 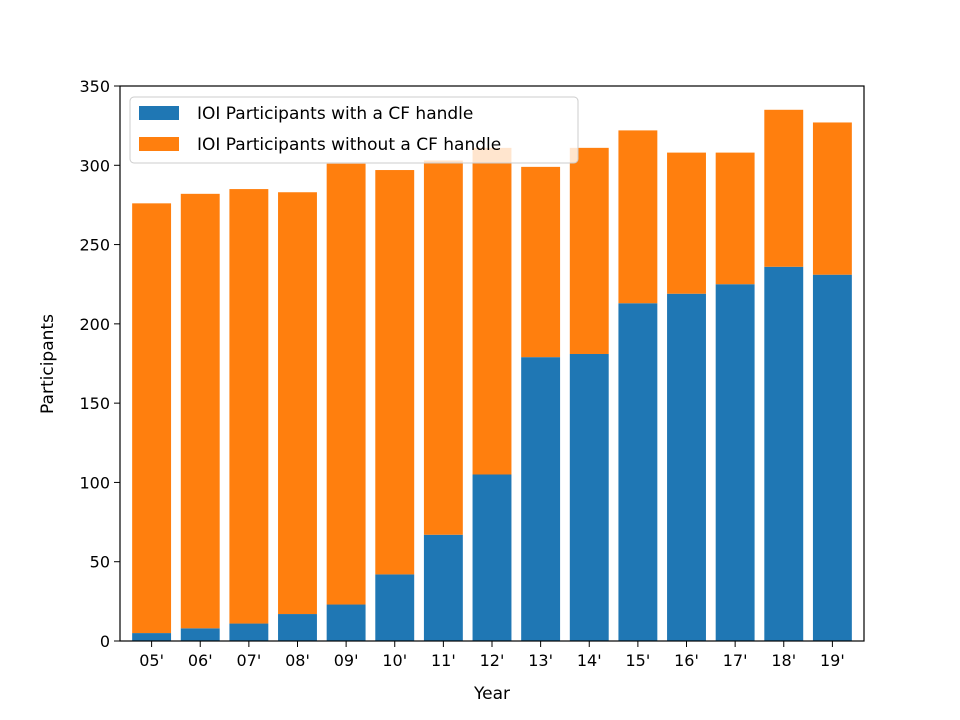 What do you see at coordinates (94, 165) in the screenshot?
I see `y-tick-label: 300` at bounding box center [94, 165].